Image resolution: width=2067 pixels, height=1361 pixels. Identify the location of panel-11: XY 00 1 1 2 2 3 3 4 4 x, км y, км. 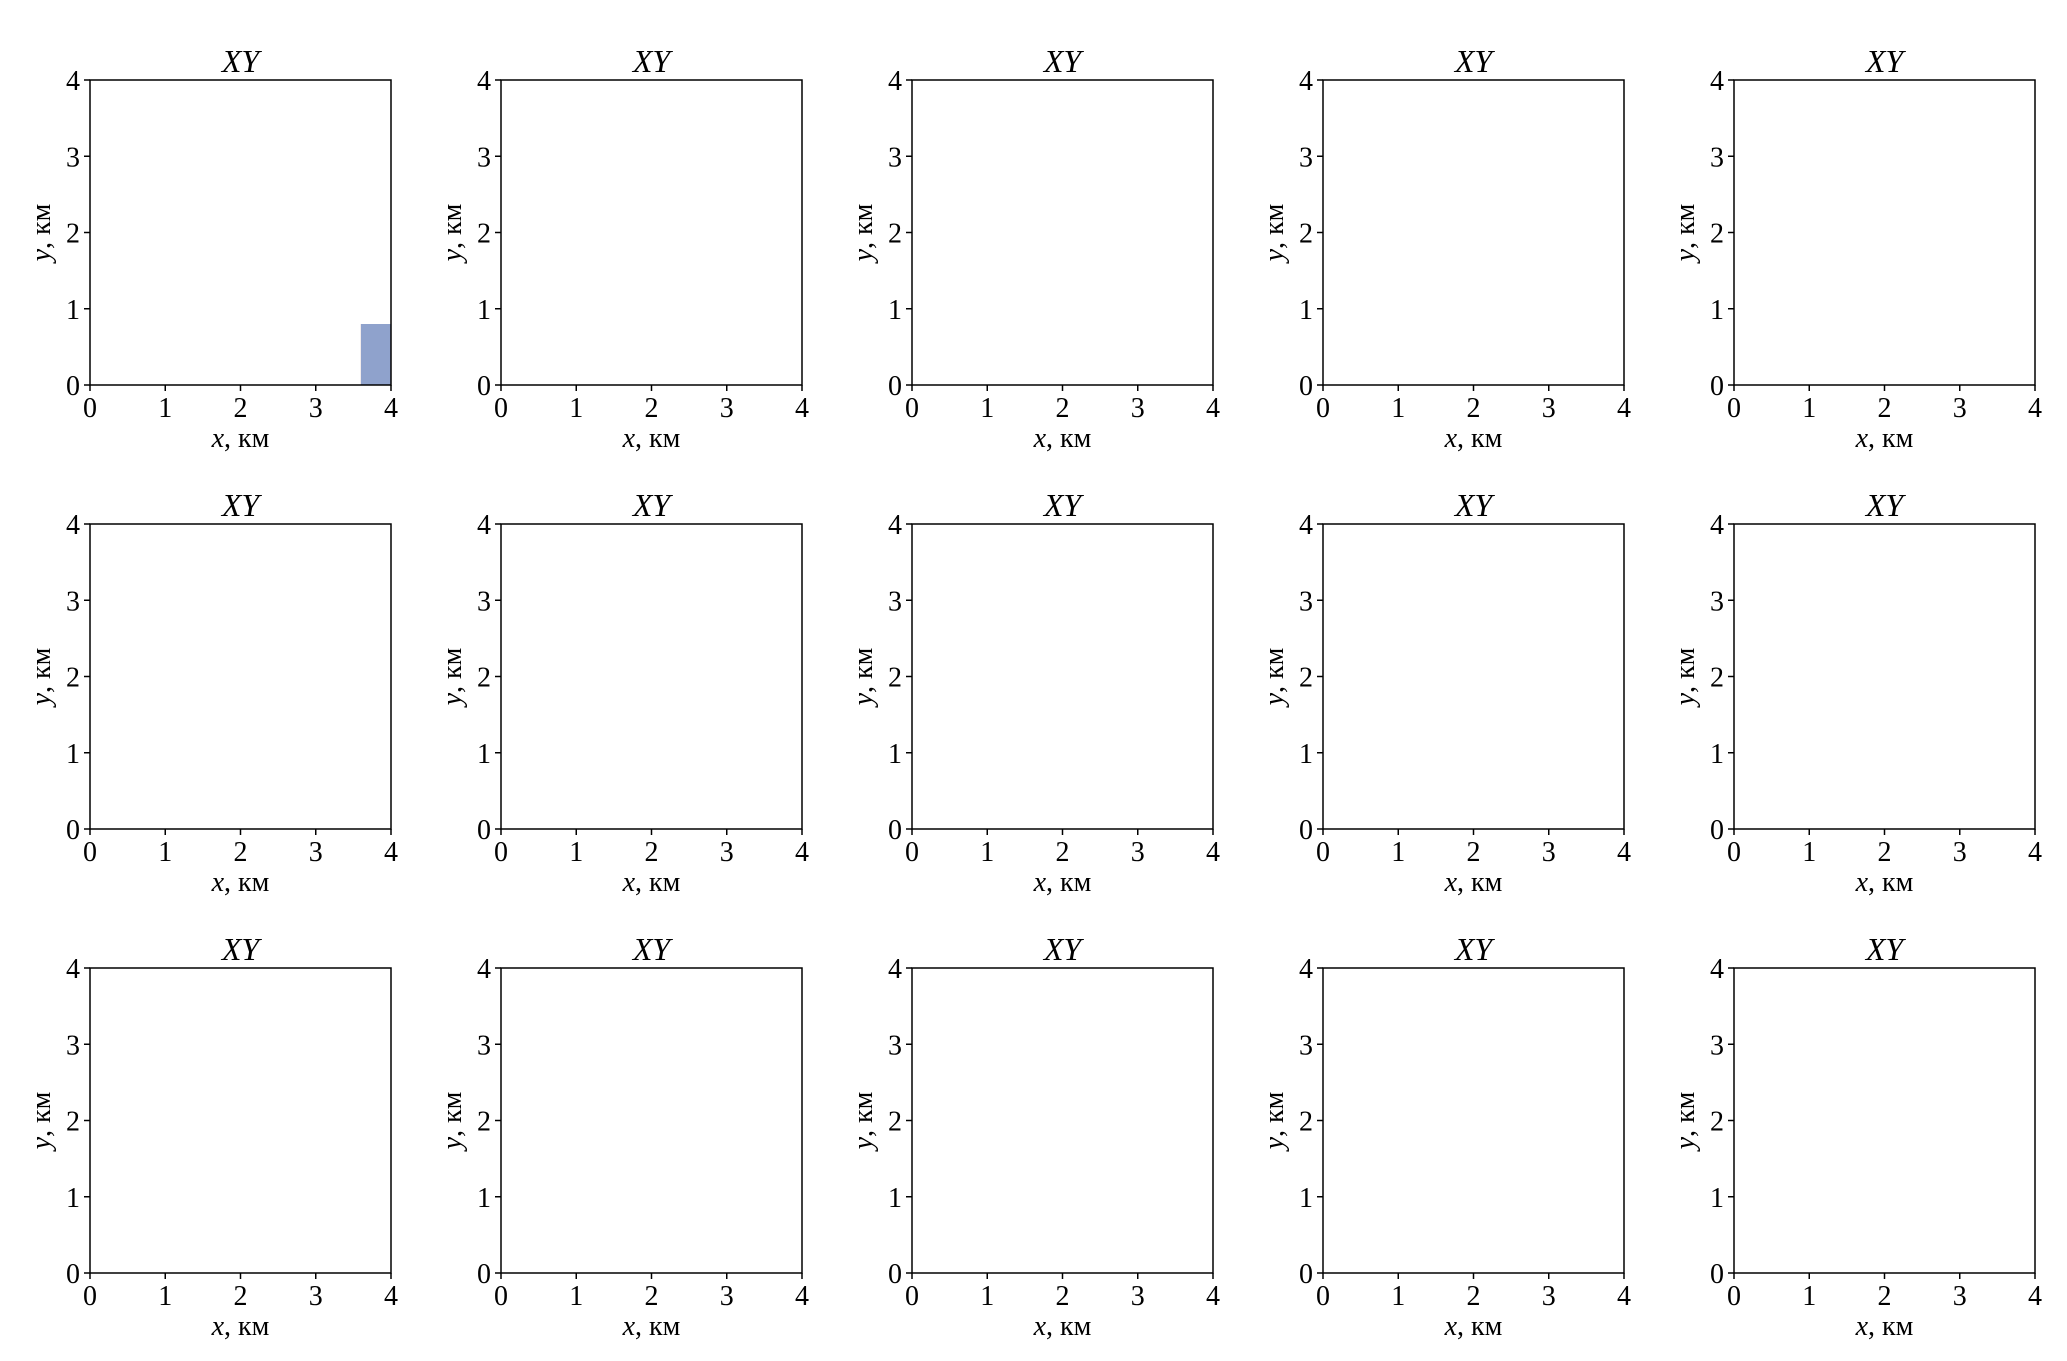
(212, 1136).